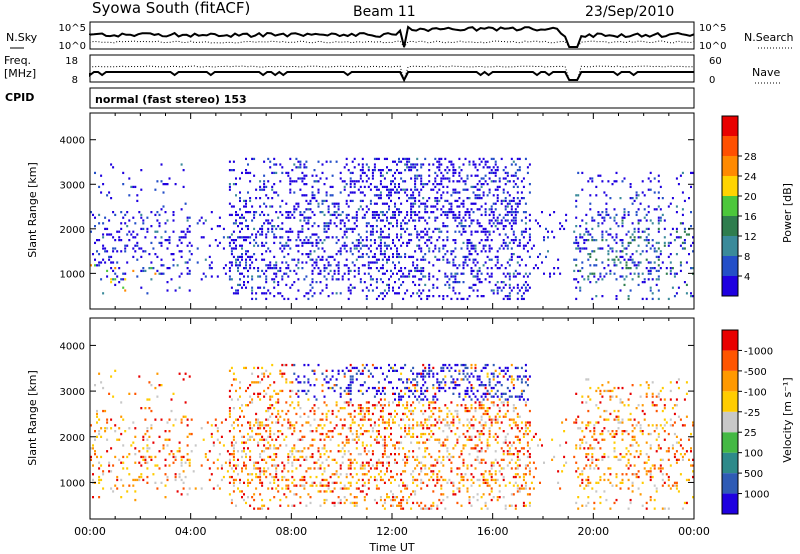 The height and width of the screenshot is (554, 800). Describe the element at coordinates (400, 36) in the screenshot. I see `noise-panel: N.Sky 10^5 10^0 10^5 10^0 N.Search` at that location.